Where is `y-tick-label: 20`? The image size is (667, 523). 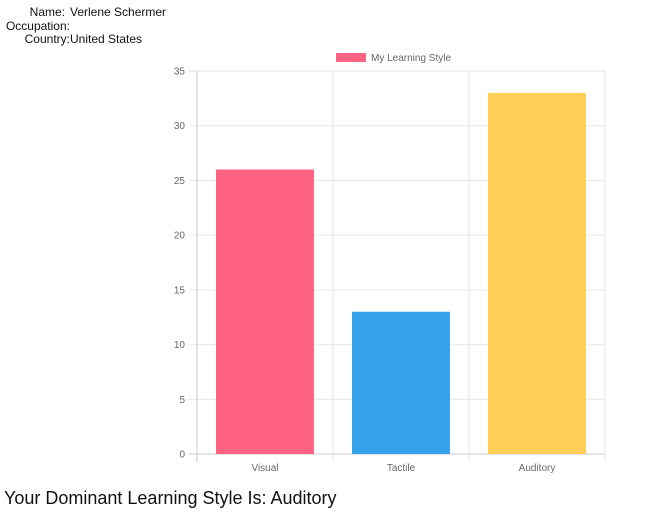
y-tick-label: 20 is located at coordinates (180, 236).